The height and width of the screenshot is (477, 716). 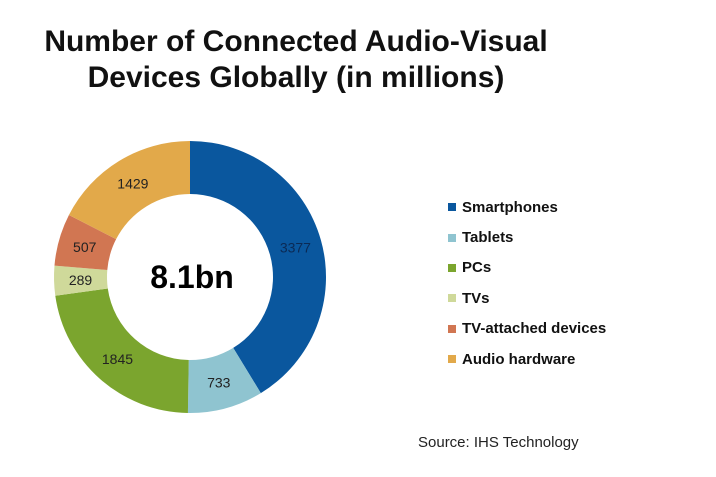 I want to click on legend-item: Tablets, so click(x=527, y=237).